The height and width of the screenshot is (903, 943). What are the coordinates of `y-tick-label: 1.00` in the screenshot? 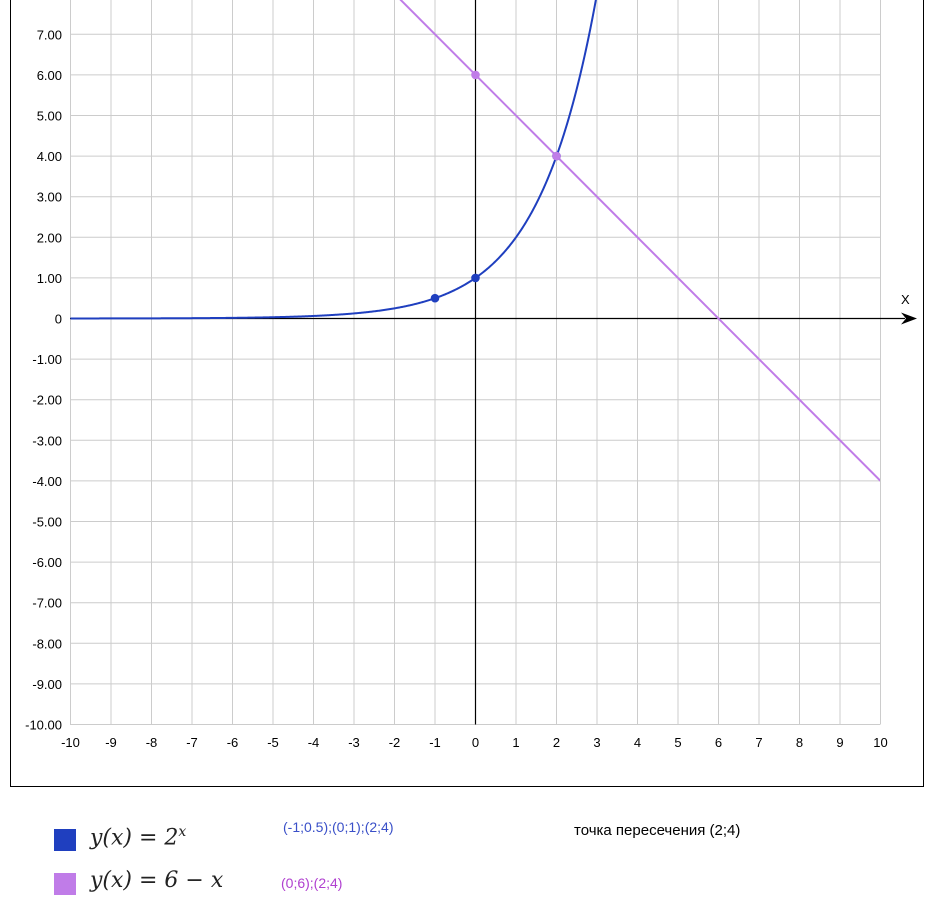 It's located at (49, 278).